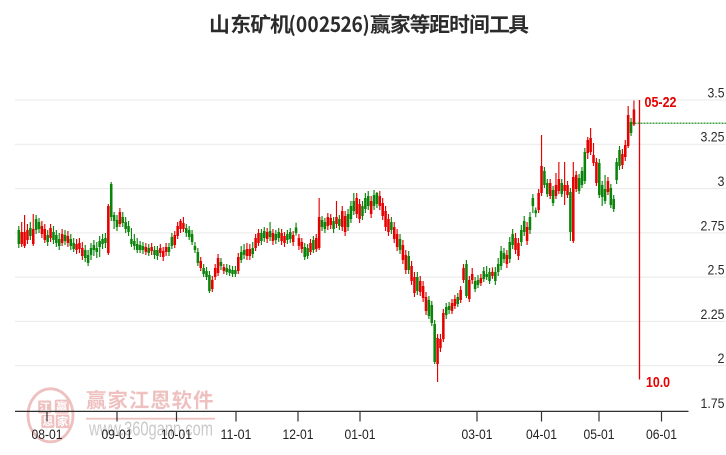 This screenshot has width=726, height=455. What do you see at coordinates (117, 435) in the screenshot?
I see `svg-text: 09-01` at bounding box center [117, 435].